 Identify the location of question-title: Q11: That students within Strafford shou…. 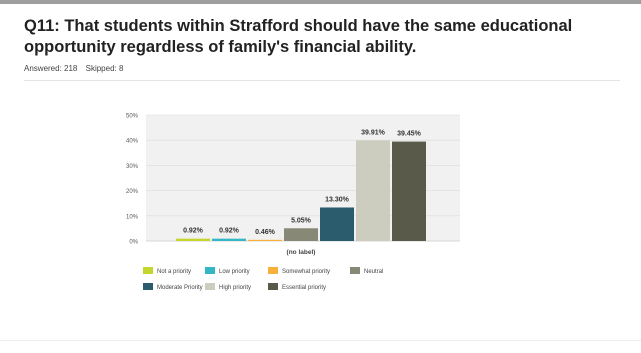
(298, 36).